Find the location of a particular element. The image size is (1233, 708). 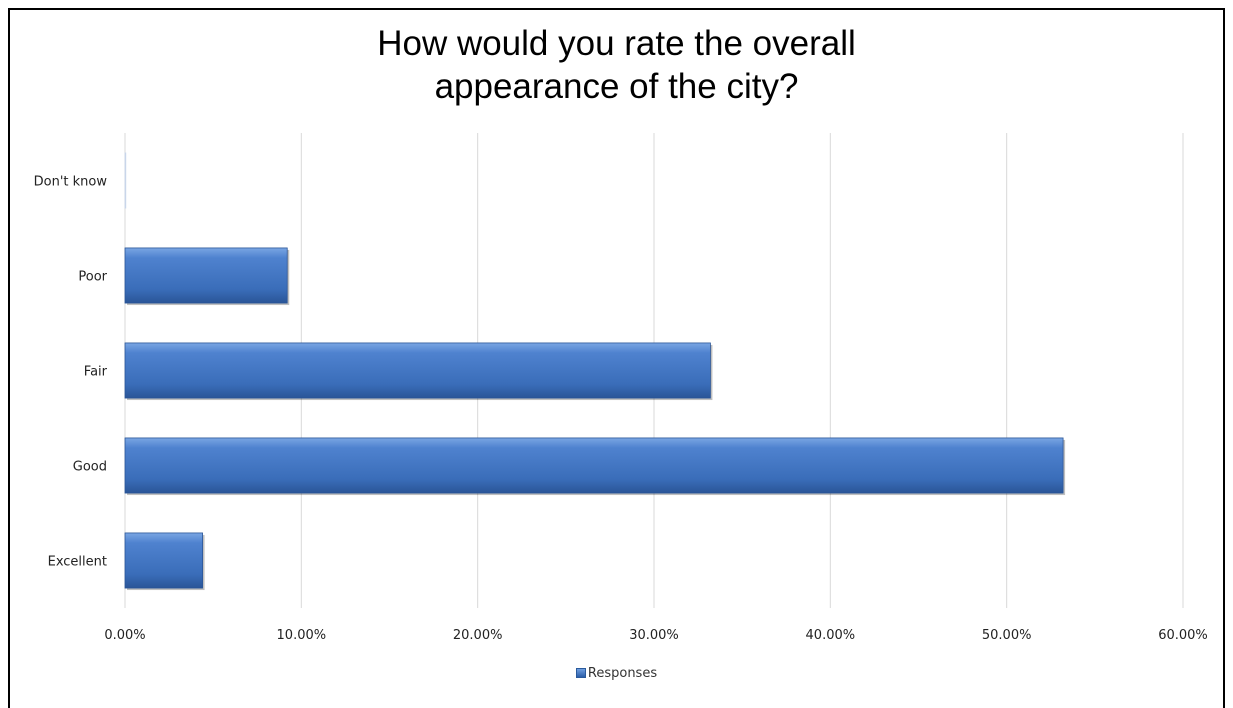

x-tick-label: 60.00% is located at coordinates (1183, 635).